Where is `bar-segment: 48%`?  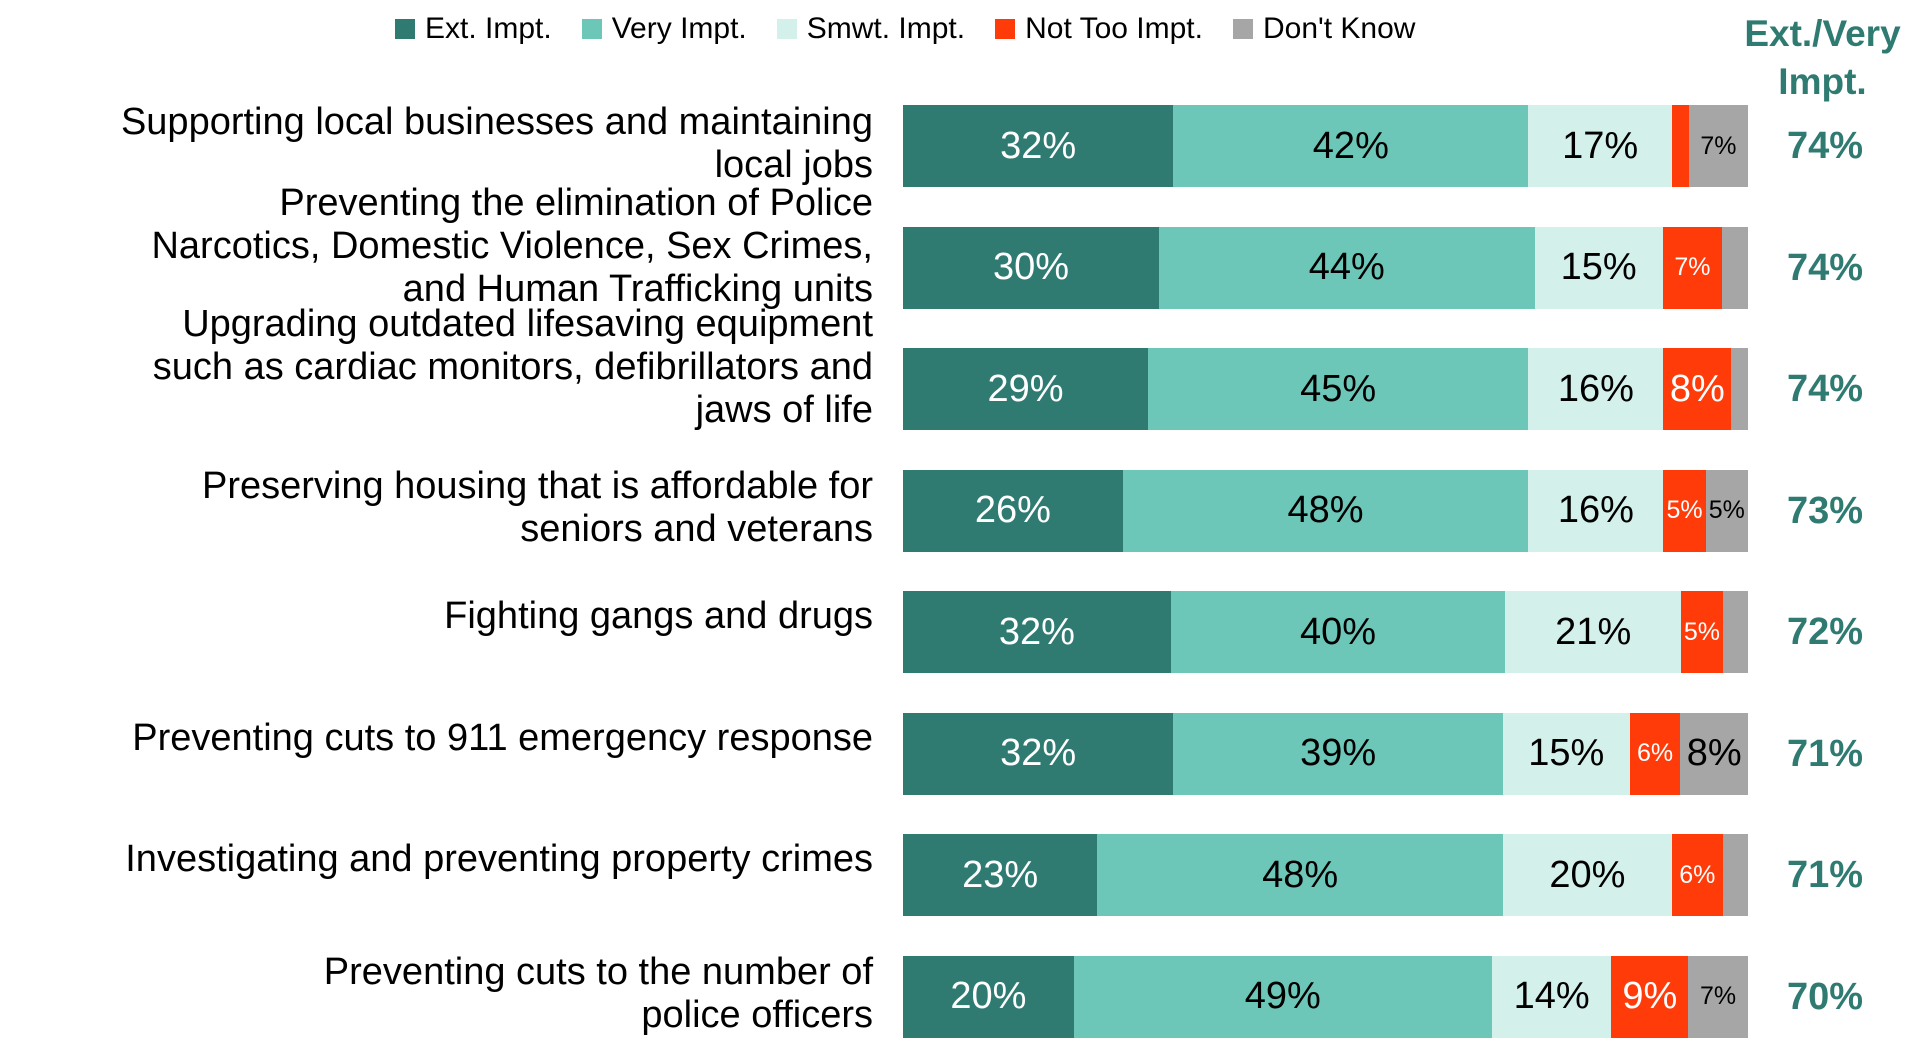 bar-segment: 48% is located at coordinates (1325, 510).